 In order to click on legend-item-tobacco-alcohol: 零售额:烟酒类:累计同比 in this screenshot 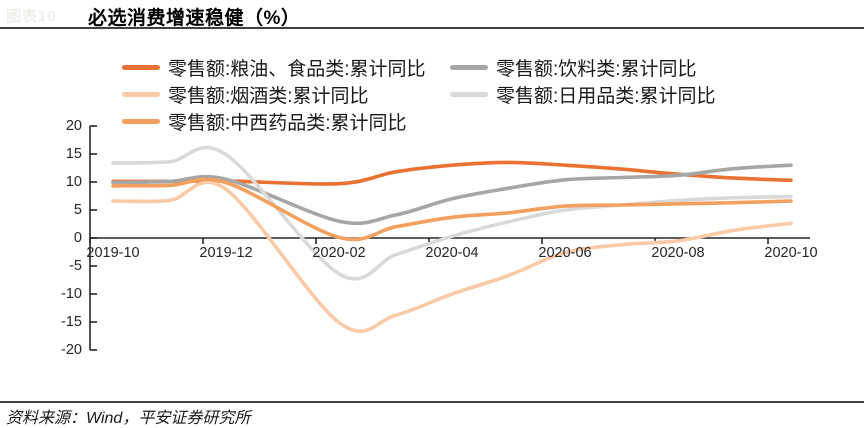, I will do `click(286, 94)`.